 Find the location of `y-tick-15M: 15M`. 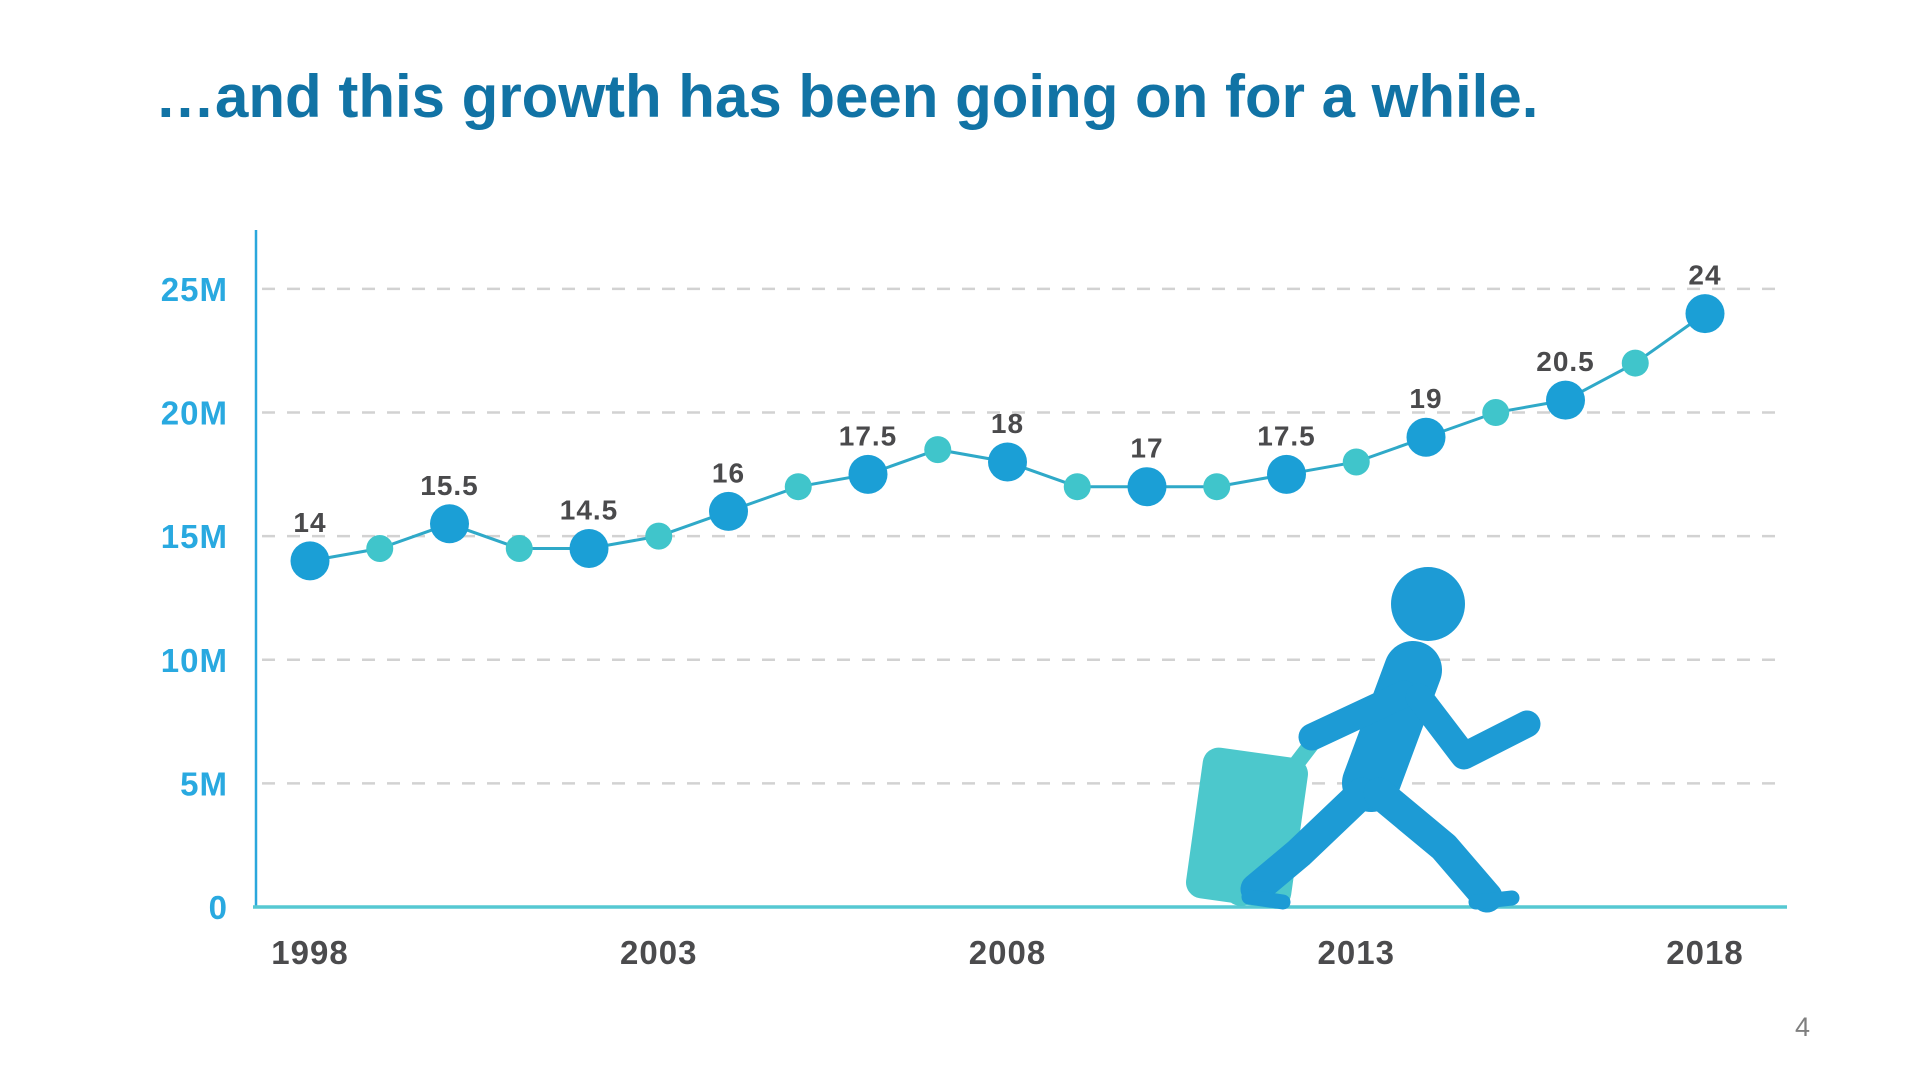

y-tick-15M: 15M is located at coordinates (194, 536).